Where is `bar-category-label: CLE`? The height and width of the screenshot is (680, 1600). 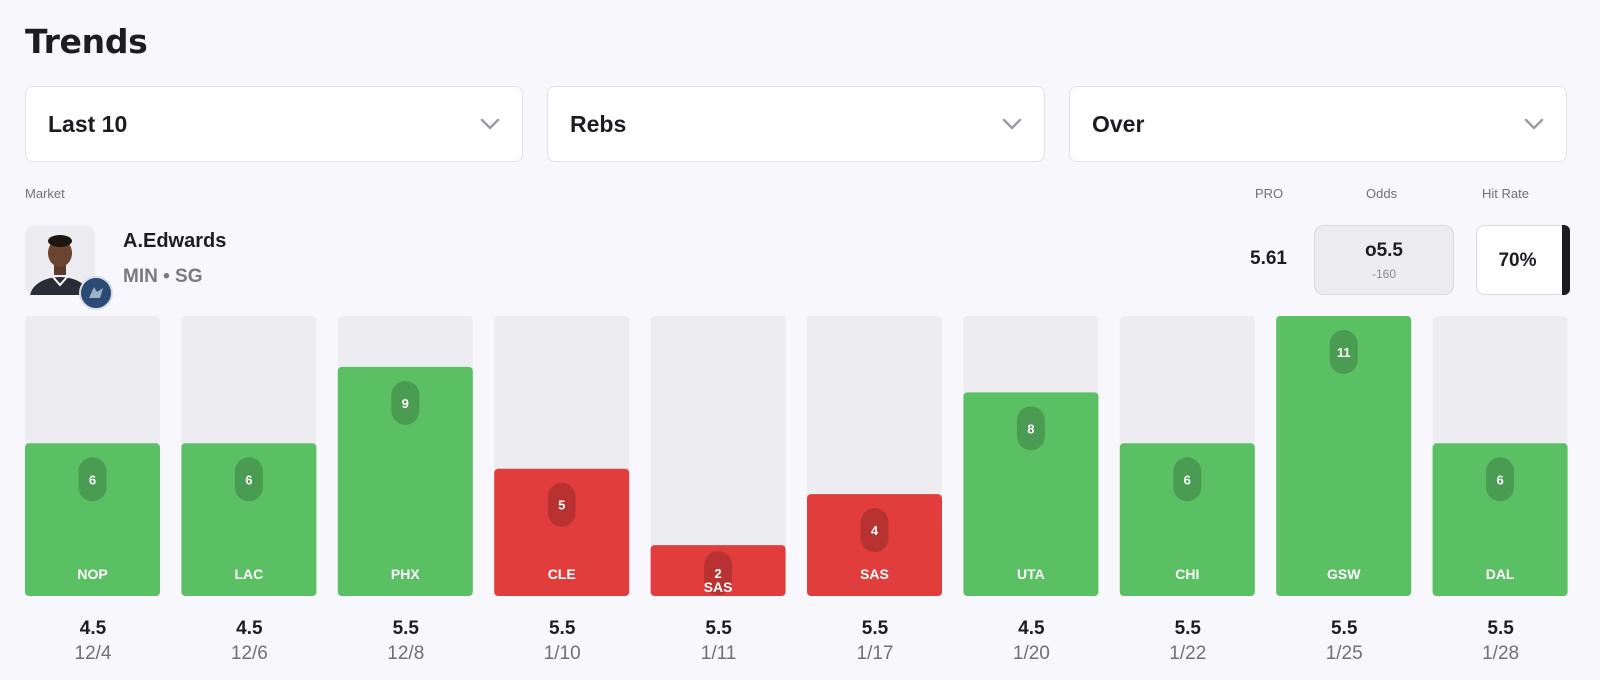 bar-category-label: CLE is located at coordinates (562, 574).